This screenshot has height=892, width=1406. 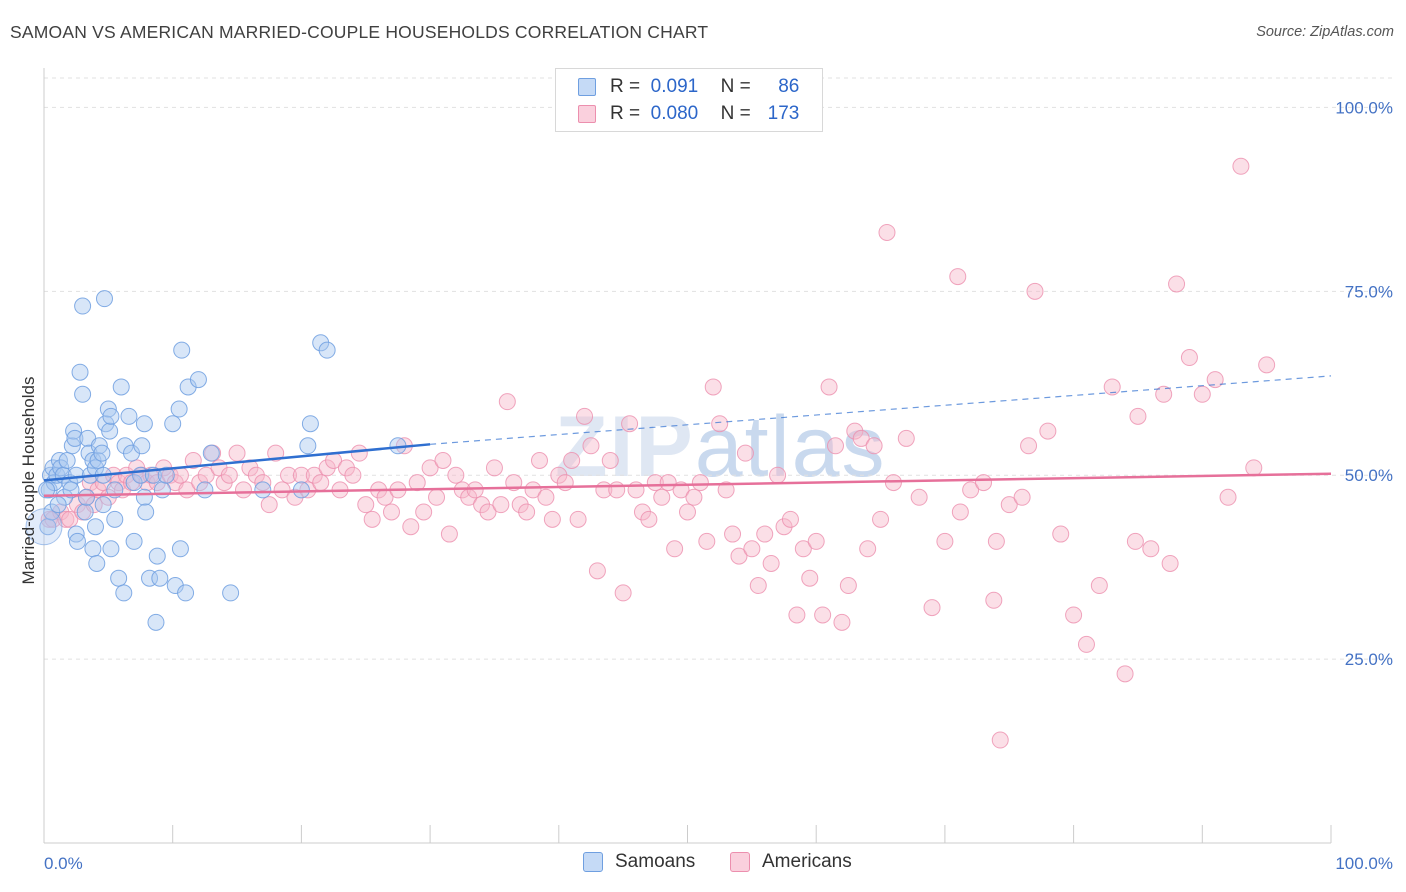 What do you see at coordinates (625, 447) in the screenshot?
I see `watermark-bold: ZIP` at bounding box center [625, 447].